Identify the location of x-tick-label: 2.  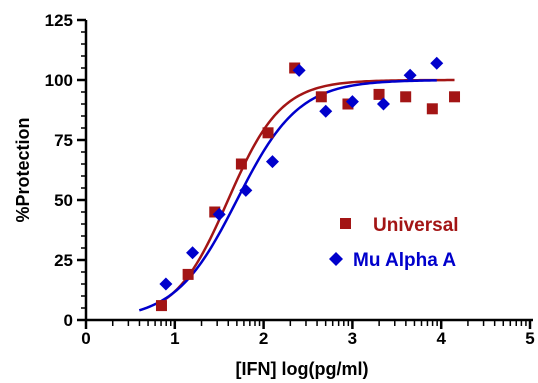
(263, 338).